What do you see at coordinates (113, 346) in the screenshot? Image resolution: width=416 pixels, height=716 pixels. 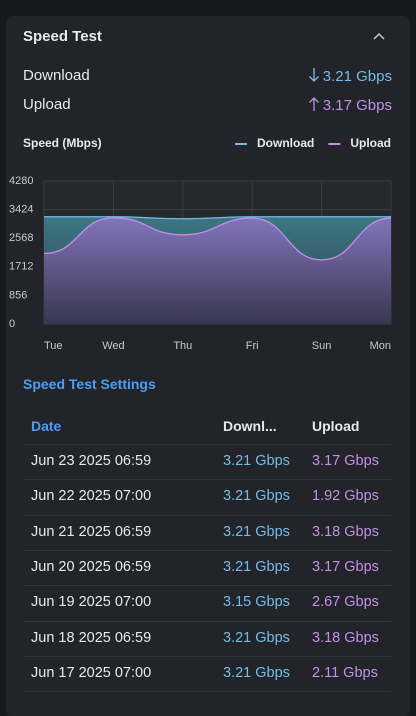 I see `x-tick-label: Wed` at bounding box center [113, 346].